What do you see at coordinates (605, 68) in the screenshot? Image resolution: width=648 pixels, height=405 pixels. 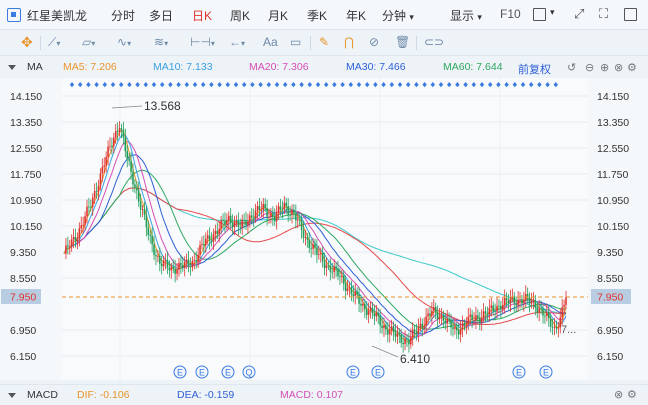 I see `plus-icon: ⊕` at bounding box center [605, 68].